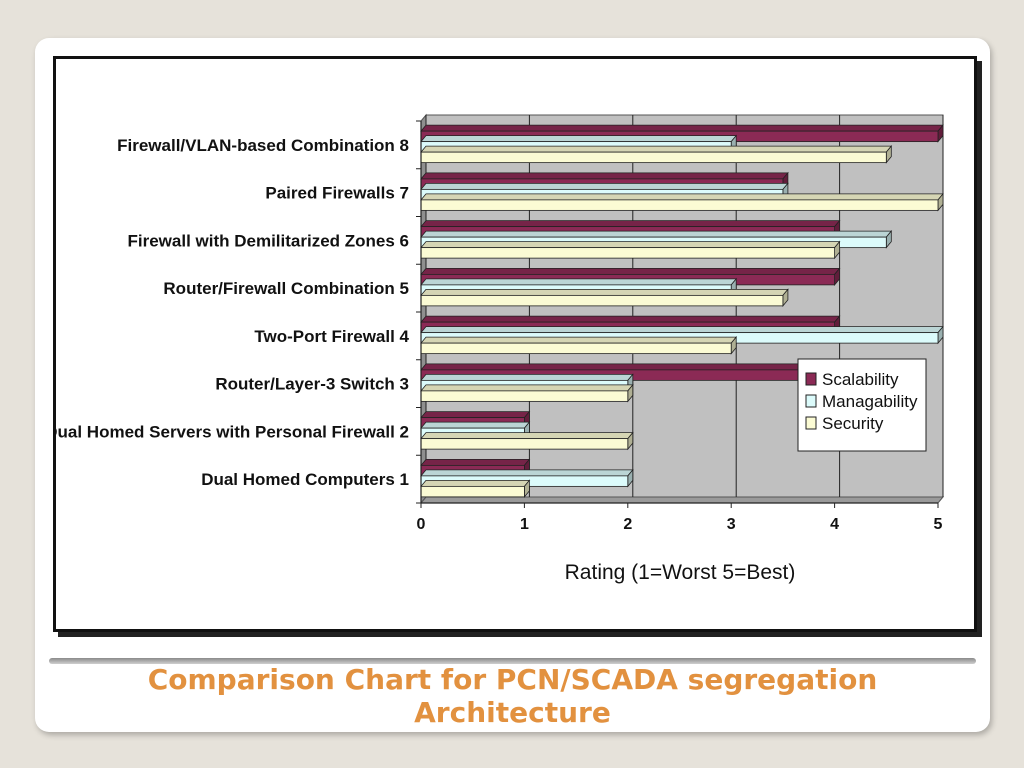 This screenshot has width=1024, height=768. What do you see at coordinates (512, 661) in the screenshot?
I see `divider-bar` at bounding box center [512, 661].